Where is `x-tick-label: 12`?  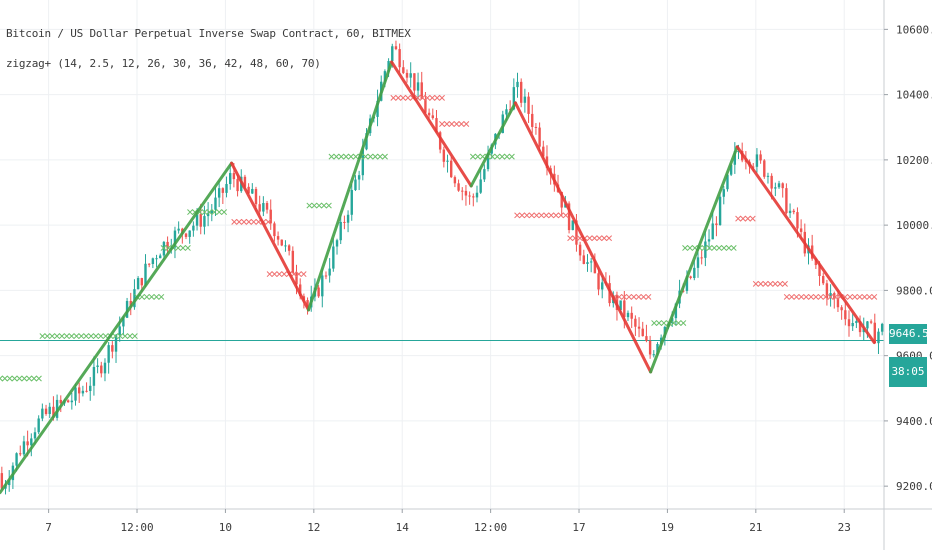 x-tick-label: 12 is located at coordinates (313, 527).